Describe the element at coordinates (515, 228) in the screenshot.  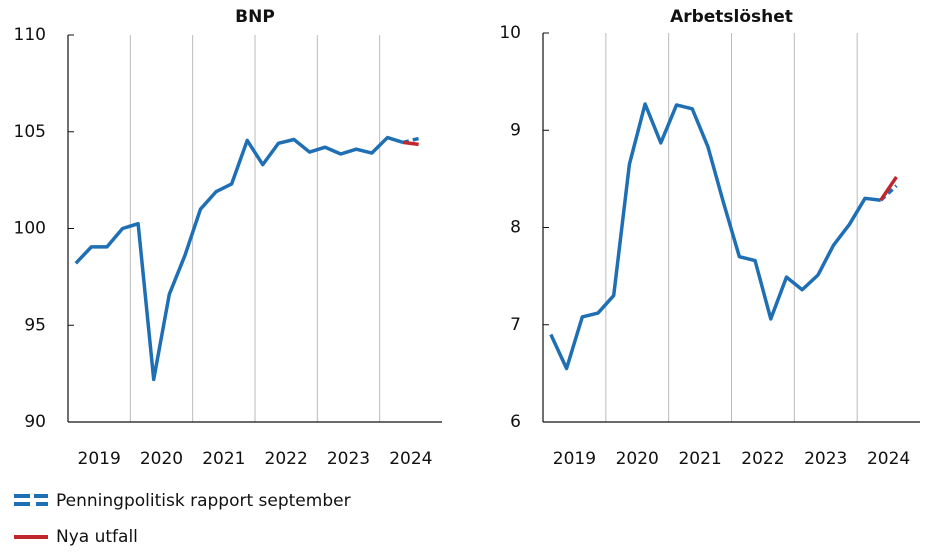
I see `y-tick-label: 8` at that location.